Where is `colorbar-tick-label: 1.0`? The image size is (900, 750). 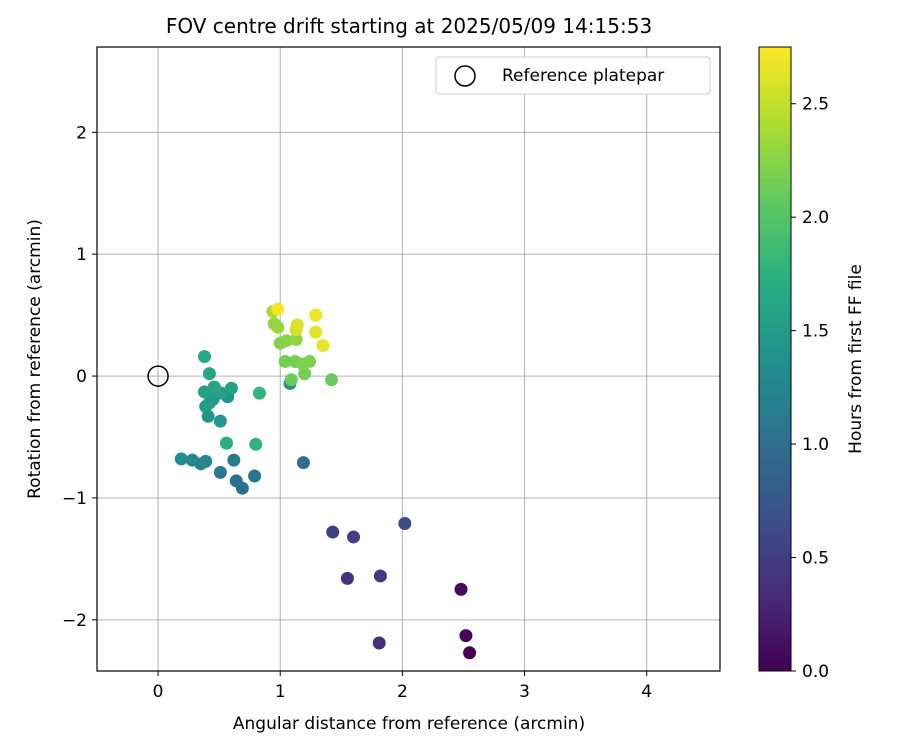 colorbar-tick-label: 1.0 is located at coordinates (815, 445).